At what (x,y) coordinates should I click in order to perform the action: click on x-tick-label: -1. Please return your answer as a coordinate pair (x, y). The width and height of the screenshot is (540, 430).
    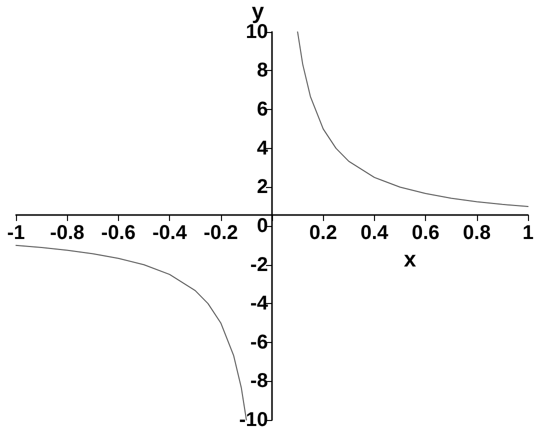
    Looking at the image, I should click on (16, 233).